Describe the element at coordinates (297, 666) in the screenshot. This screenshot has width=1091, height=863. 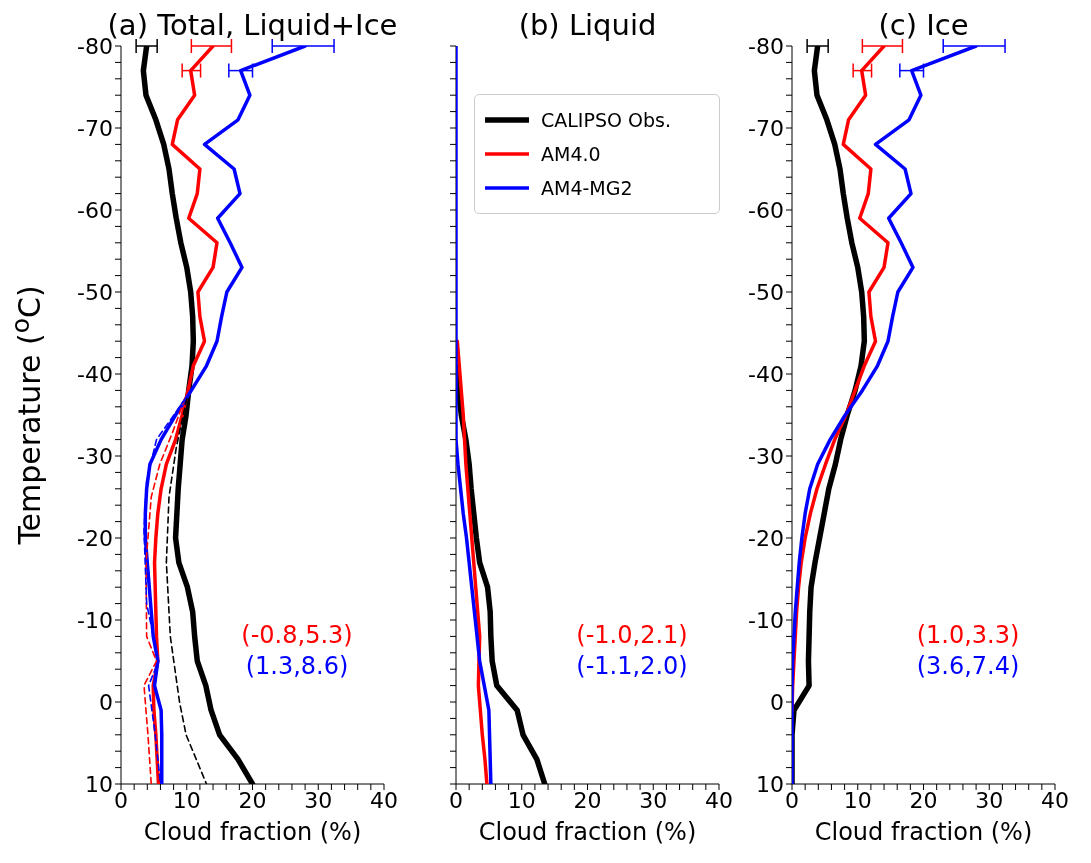
I see `annotation: (1.3,8.6)` at that location.